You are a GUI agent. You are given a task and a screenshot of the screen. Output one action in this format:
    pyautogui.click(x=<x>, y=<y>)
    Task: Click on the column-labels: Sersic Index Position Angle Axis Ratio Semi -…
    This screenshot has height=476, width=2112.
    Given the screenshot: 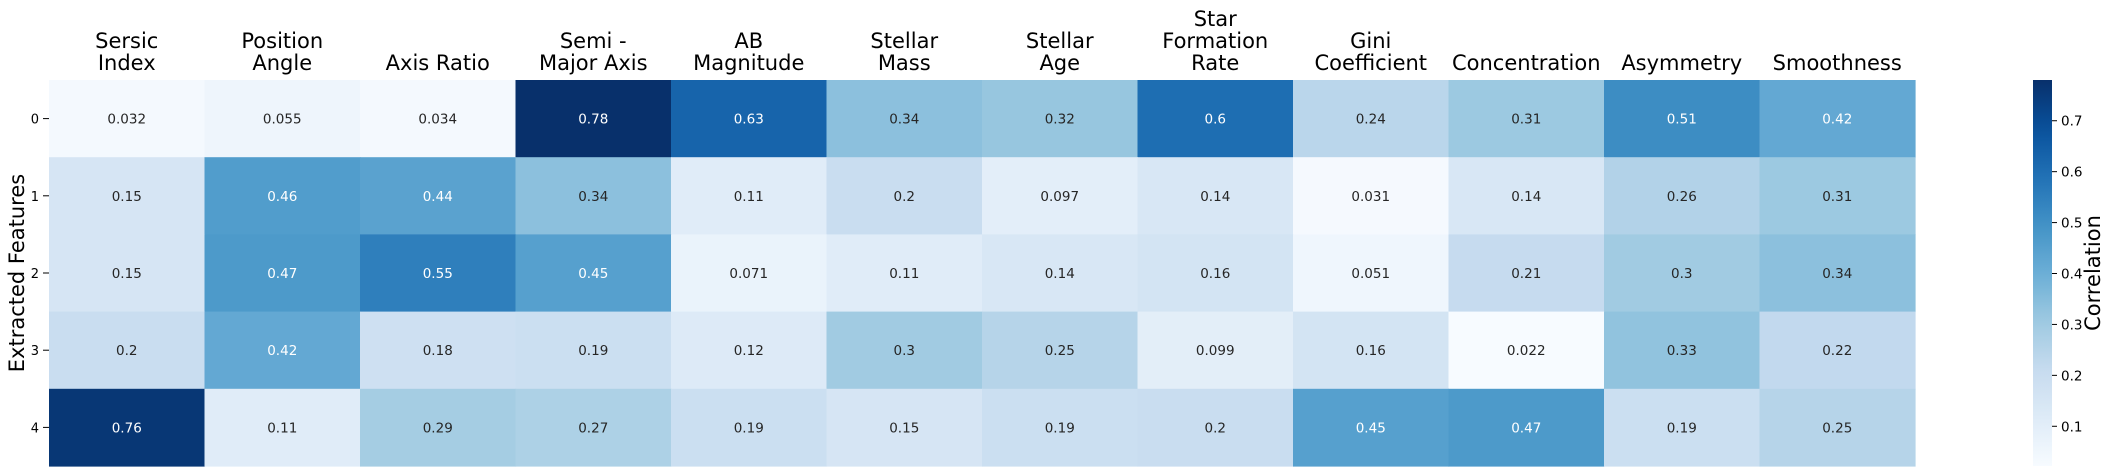 What is the action you would take?
    pyautogui.click(x=998, y=41)
    